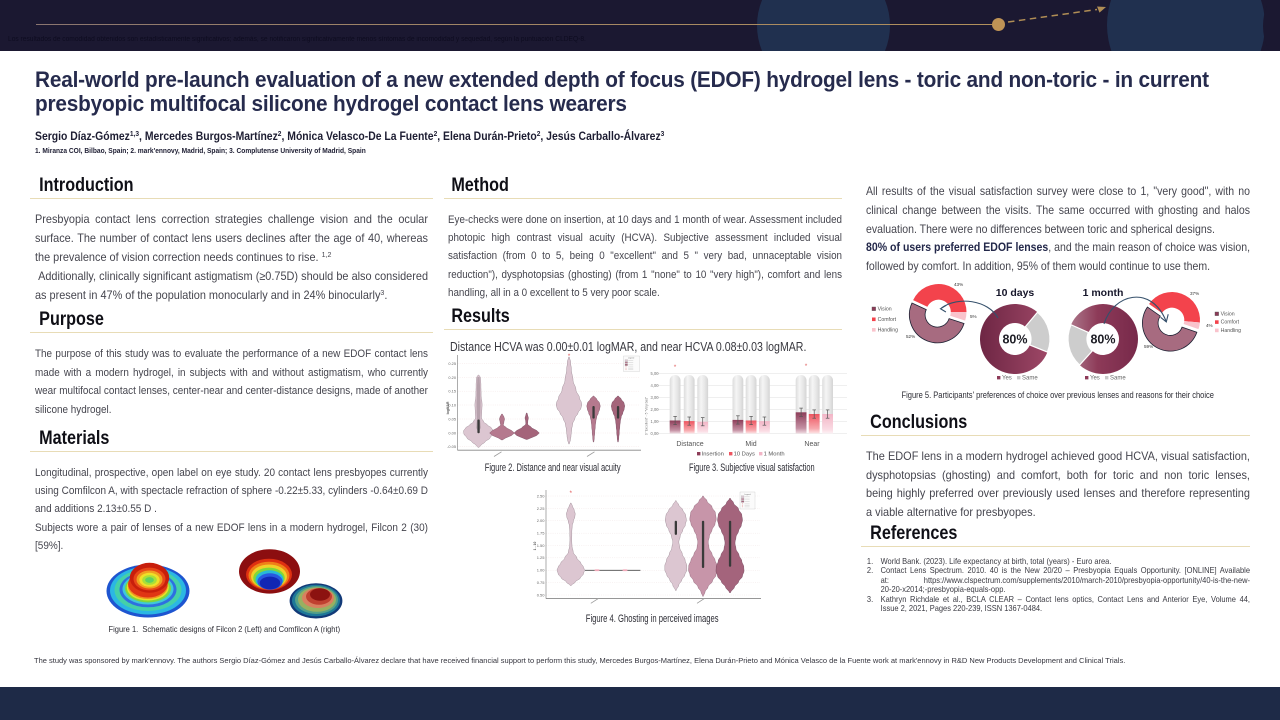 Image resolution: width=1280 pixels, height=720 pixels. What do you see at coordinates (958, 284) in the screenshot?
I see `svg-text: 43%` at bounding box center [958, 284].